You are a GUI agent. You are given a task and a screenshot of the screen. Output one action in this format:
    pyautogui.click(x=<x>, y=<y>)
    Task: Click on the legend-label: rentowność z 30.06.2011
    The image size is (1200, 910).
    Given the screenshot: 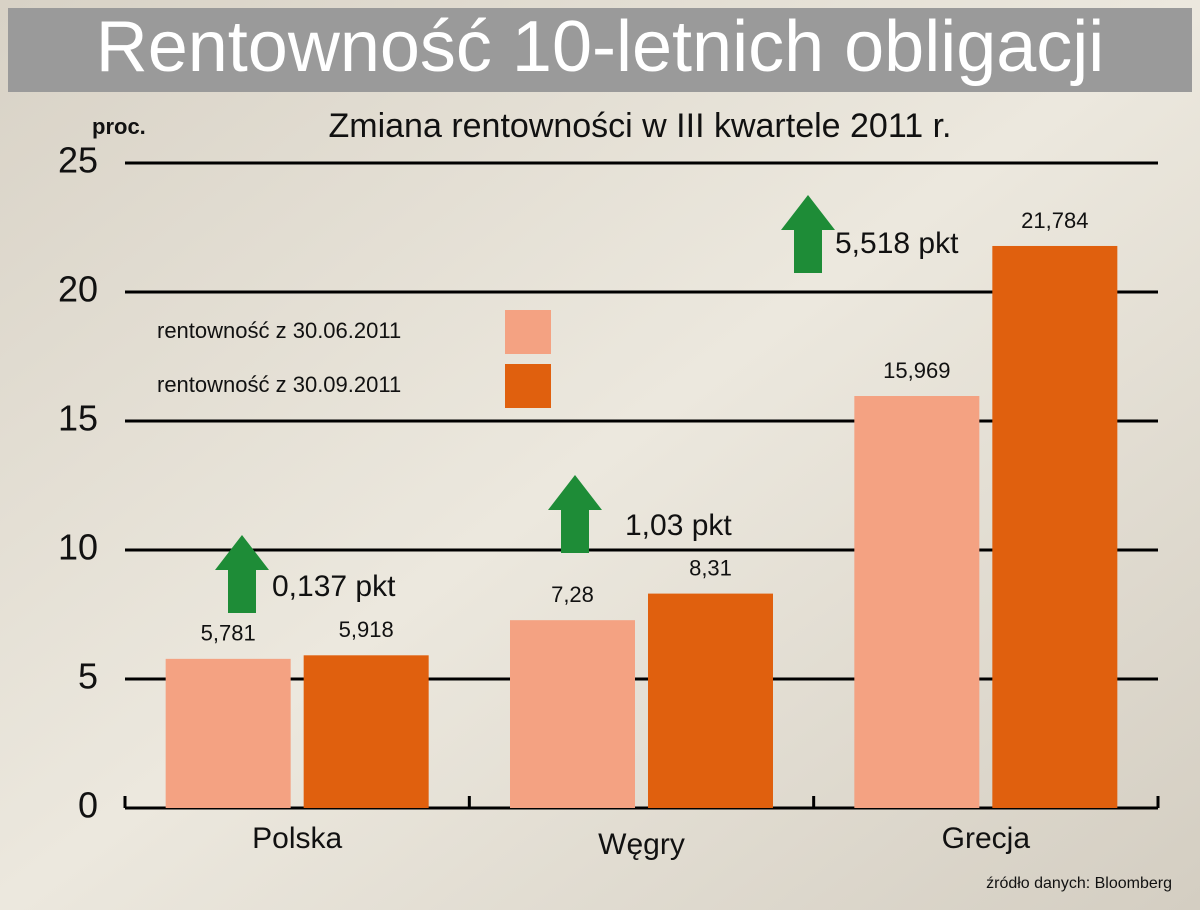 What is the action you would take?
    pyautogui.click(x=279, y=330)
    